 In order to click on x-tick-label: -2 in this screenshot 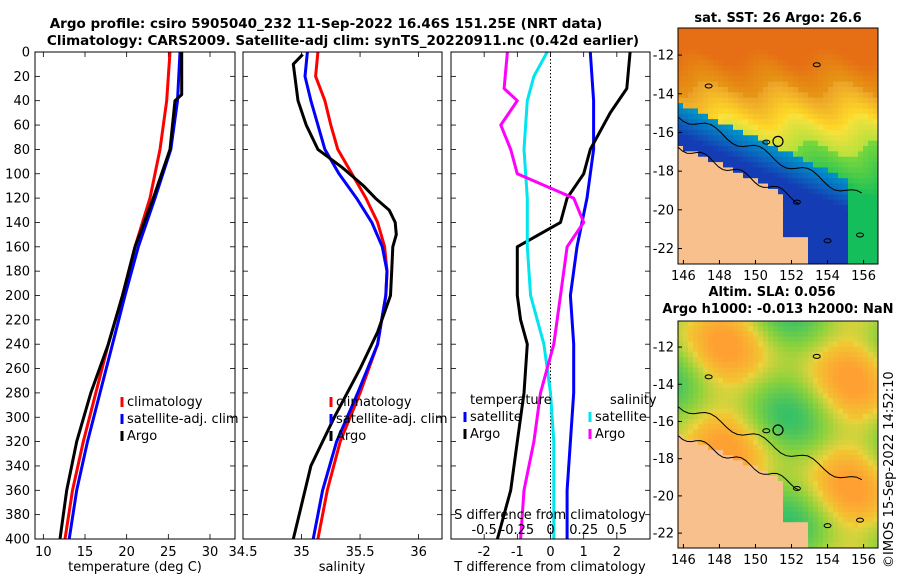, I will do `click(484, 552)`.